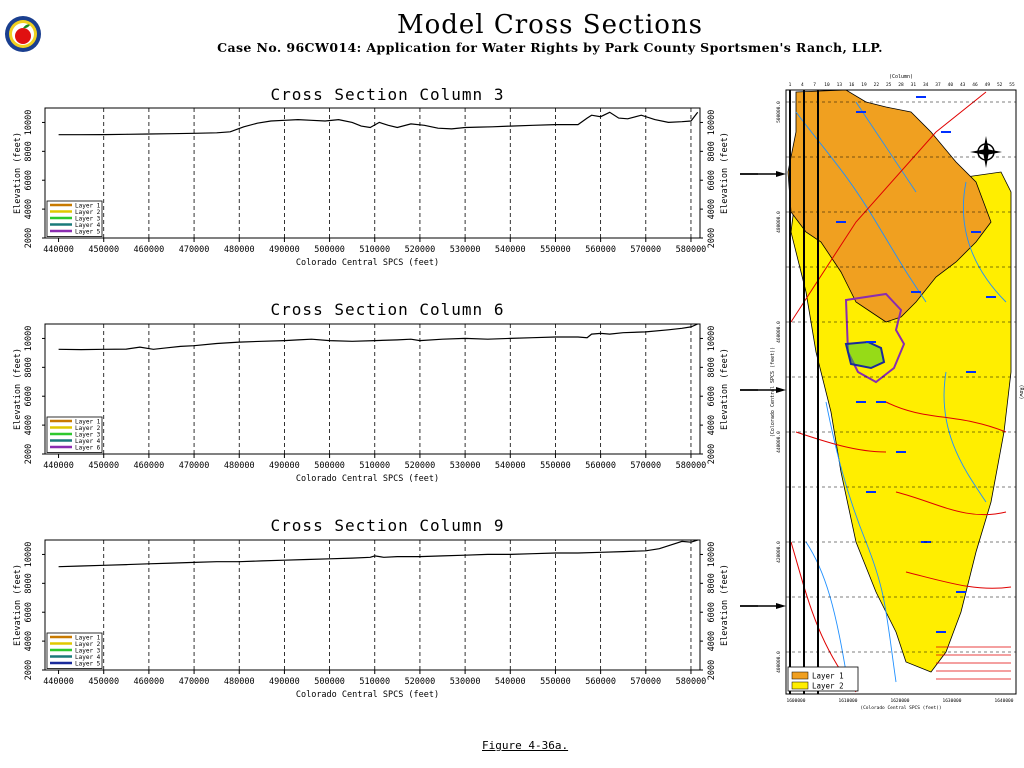 This screenshot has width=1024, height=768. What do you see at coordinates (779, 222) in the screenshot?
I see `map-left-tick-label: 480000.0` at bounding box center [779, 222].